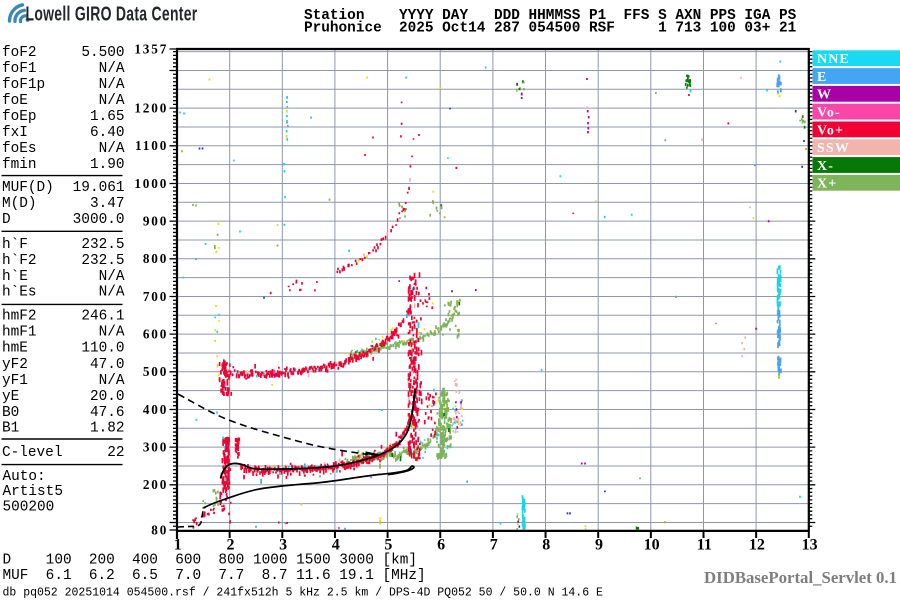 The height and width of the screenshot is (600, 900). I want to click on svg-text: M(D), so click(19, 204).